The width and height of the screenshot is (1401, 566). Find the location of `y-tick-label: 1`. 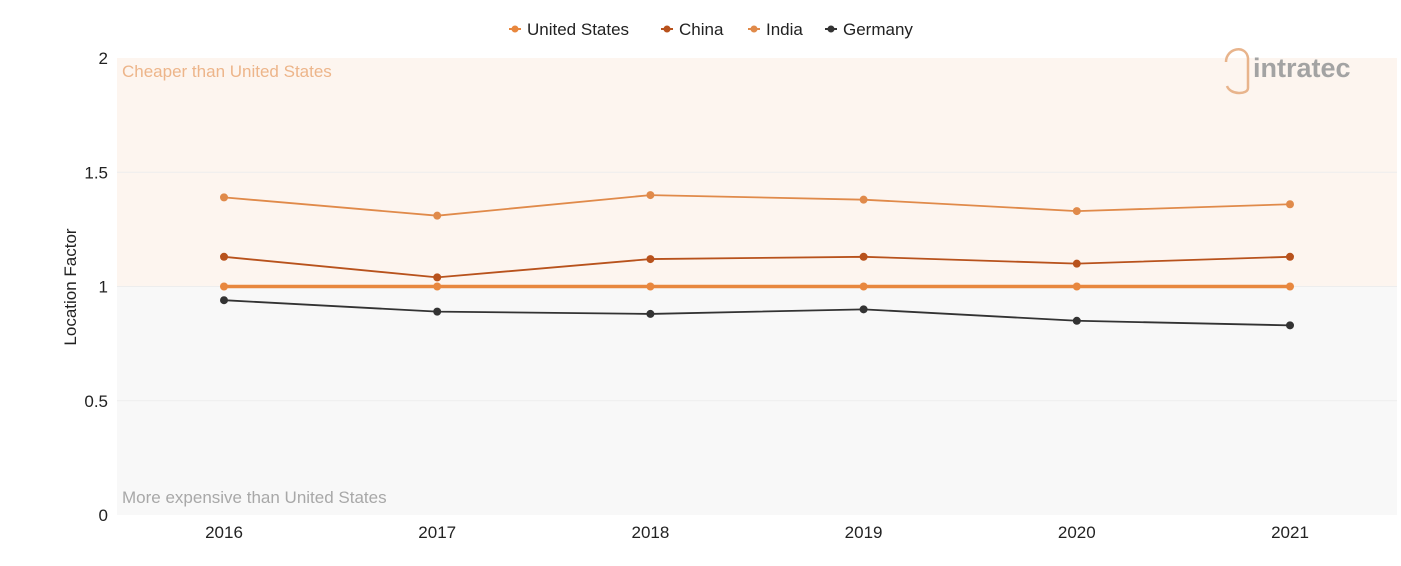

y-tick-label: 1 is located at coordinates (103, 287).